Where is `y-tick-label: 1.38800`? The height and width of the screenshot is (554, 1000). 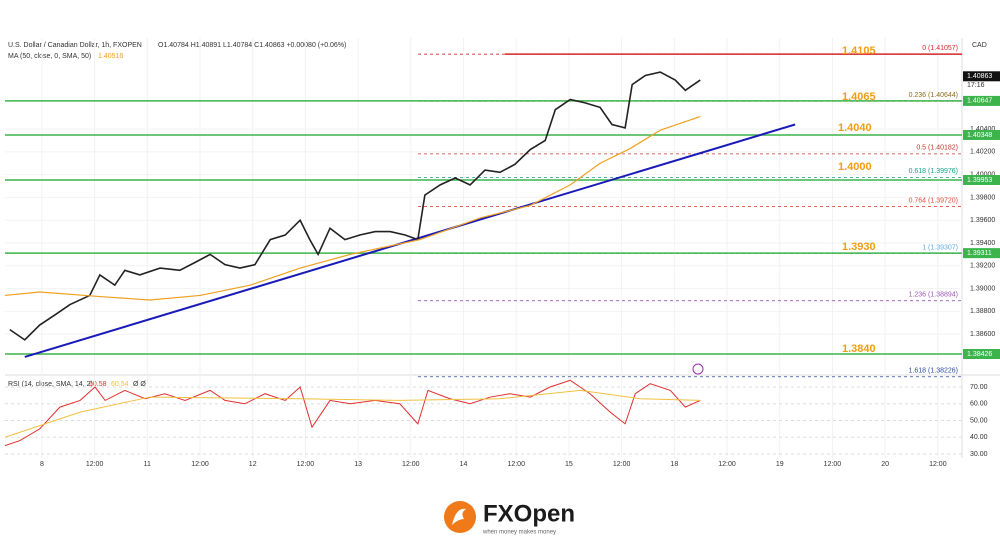 y-tick-label: 1.38800 is located at coordinates (982, 311).